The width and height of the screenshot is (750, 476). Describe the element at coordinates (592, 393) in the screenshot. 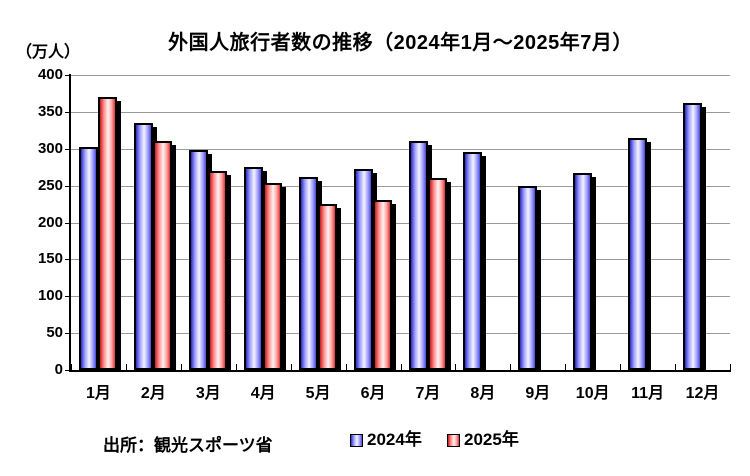

I see `x-axis-label-10月: 10月` at that location.